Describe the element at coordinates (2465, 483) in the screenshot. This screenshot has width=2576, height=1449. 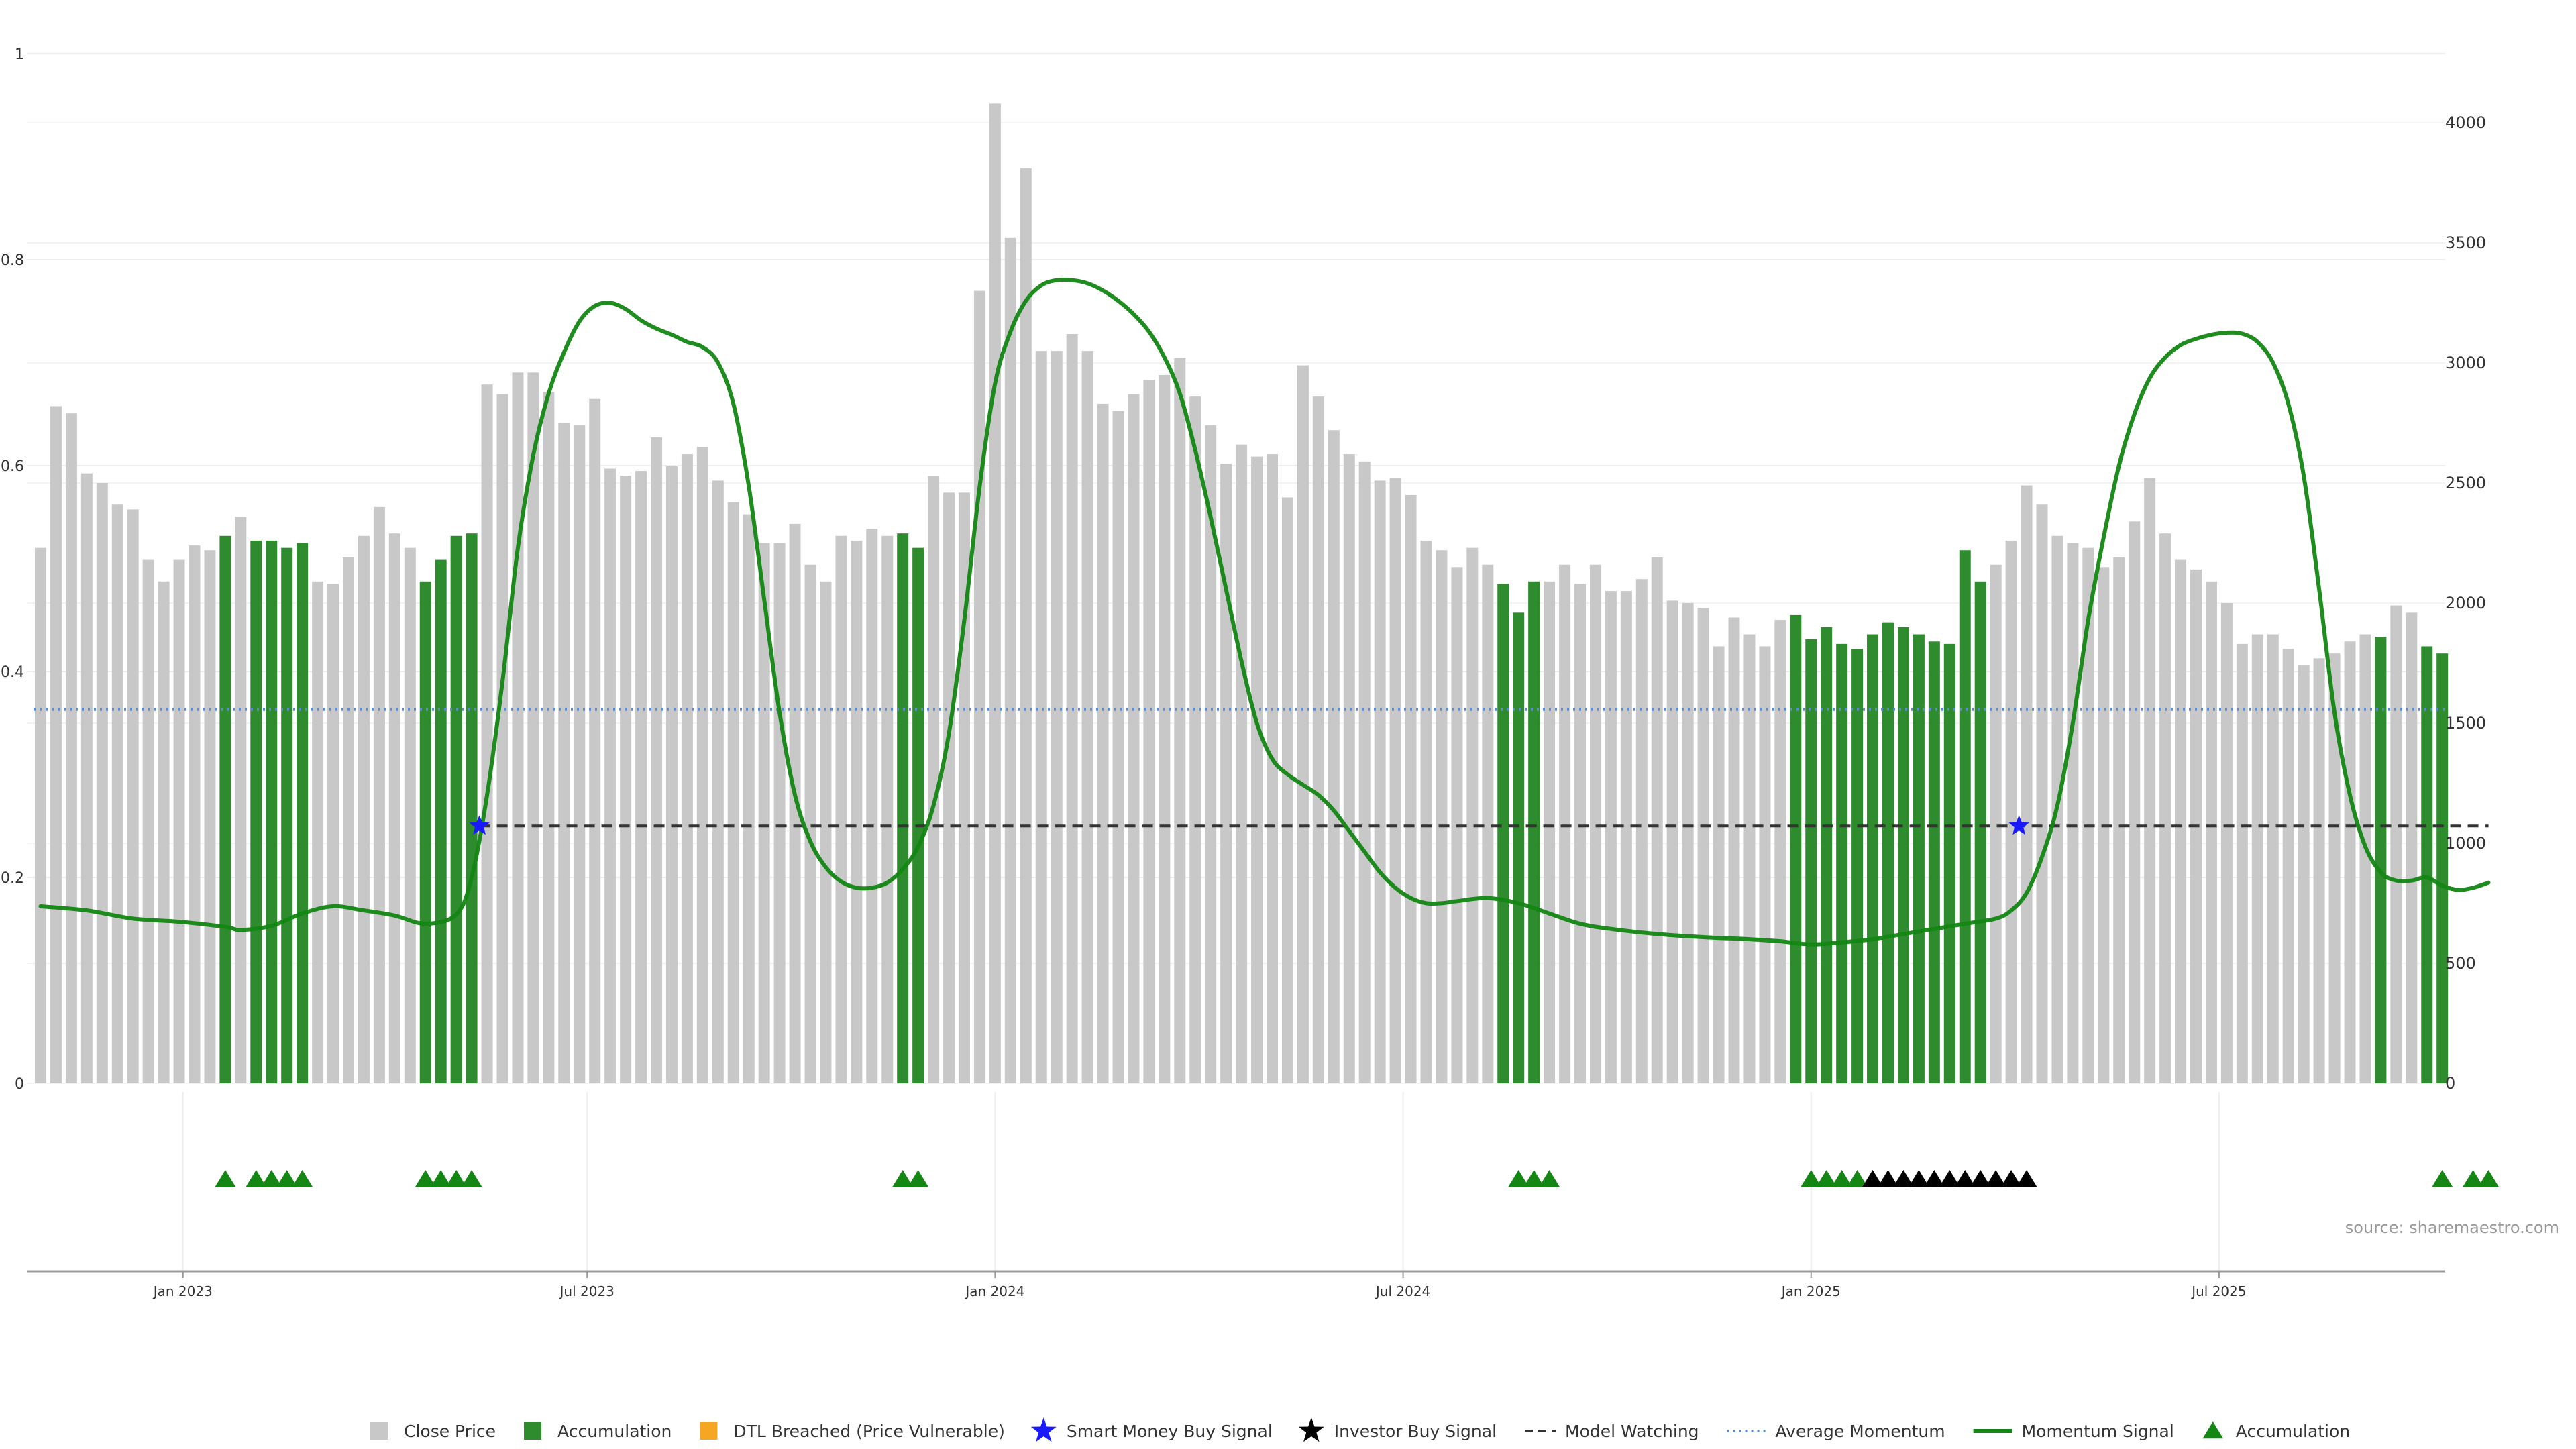
I see `right-tick-label: 2500` at that location.